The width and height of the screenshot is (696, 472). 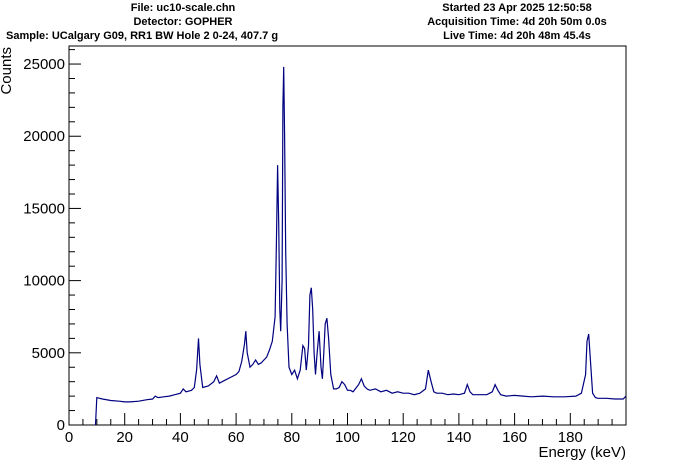 I want to click on y-tick-label: 15000, so click(x=44, y=208).